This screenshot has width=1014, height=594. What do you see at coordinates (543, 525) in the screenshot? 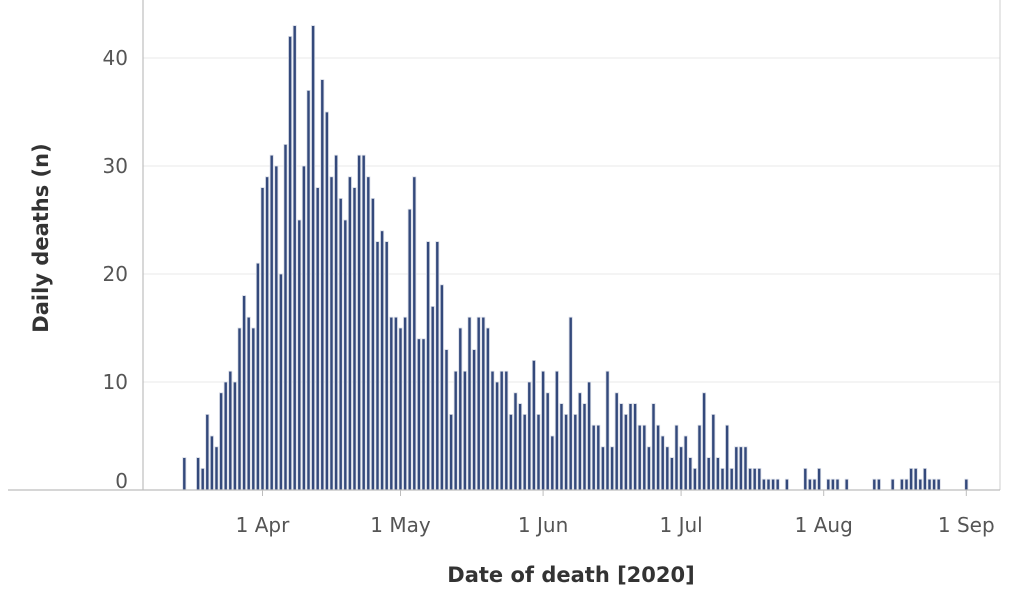
I see `x-tick-label: 1 Jun` at bounding box center [543, 525].